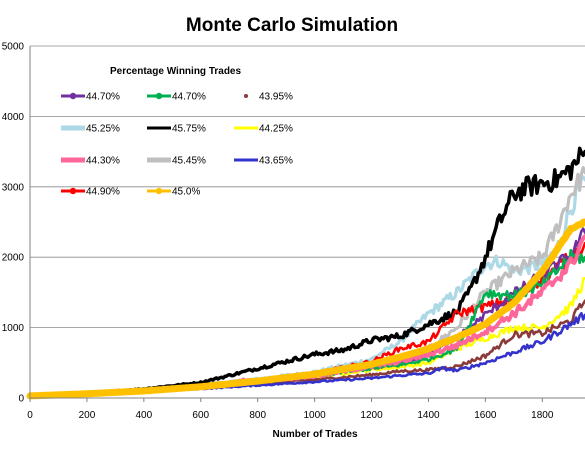 The image size is (585, 450). I want to click on y-tick-label: 4000, so click(13, 117).